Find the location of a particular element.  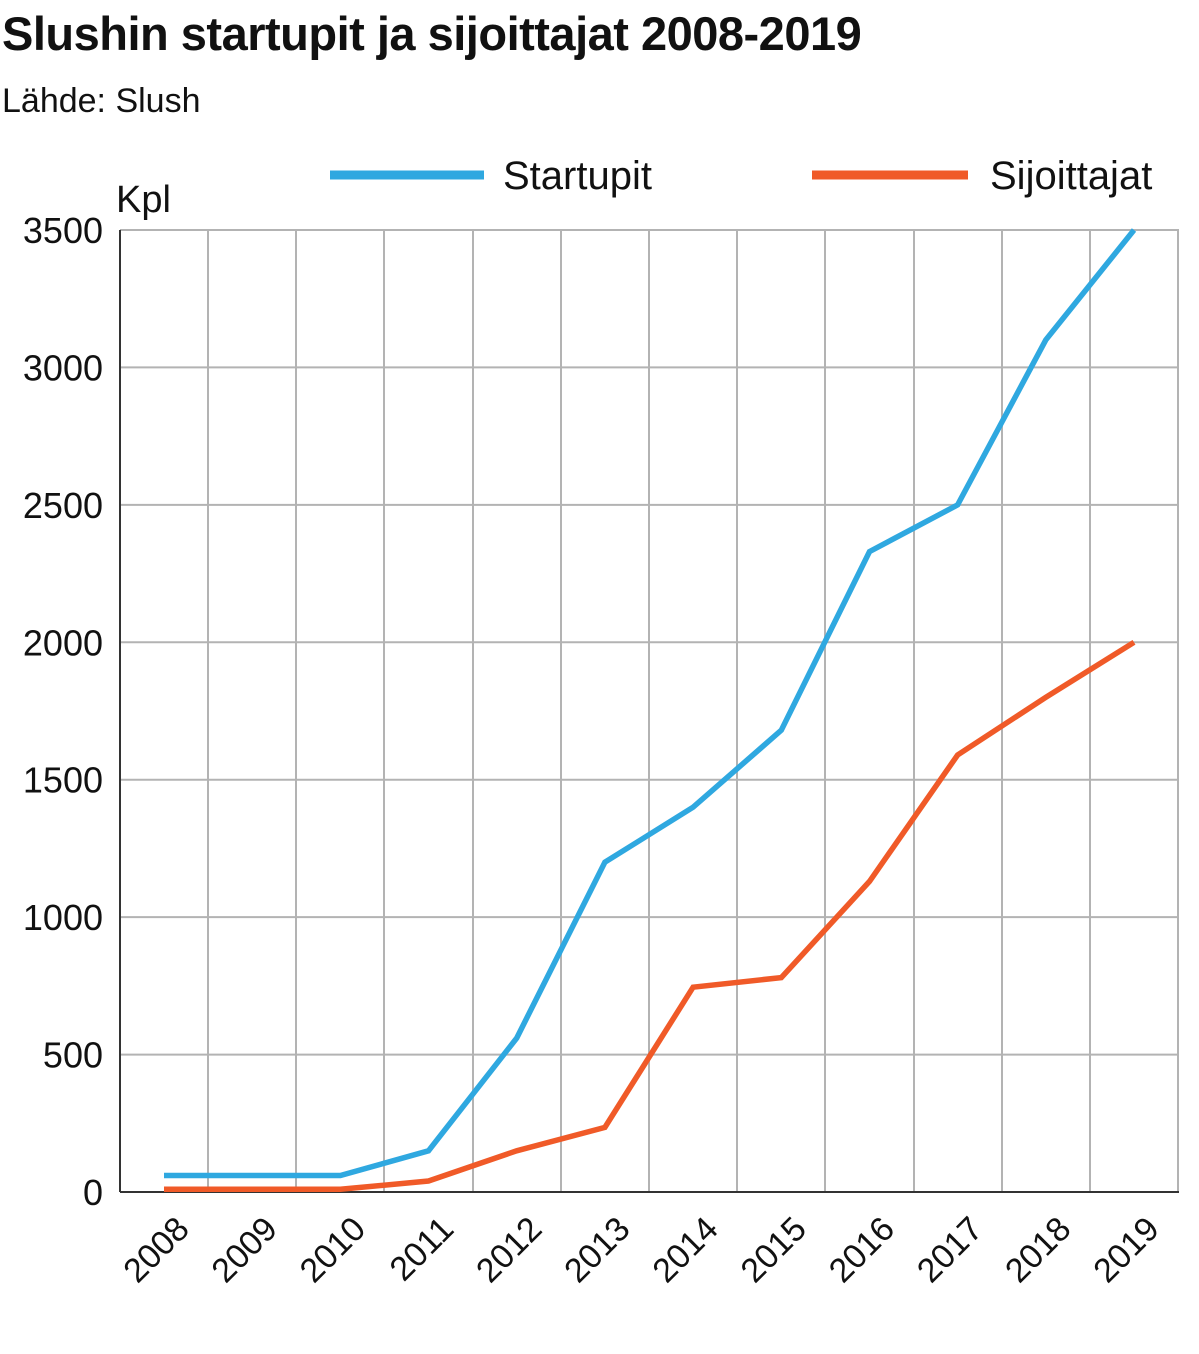

x-tick-label: 2010 is located at coordinates (333, 1250).